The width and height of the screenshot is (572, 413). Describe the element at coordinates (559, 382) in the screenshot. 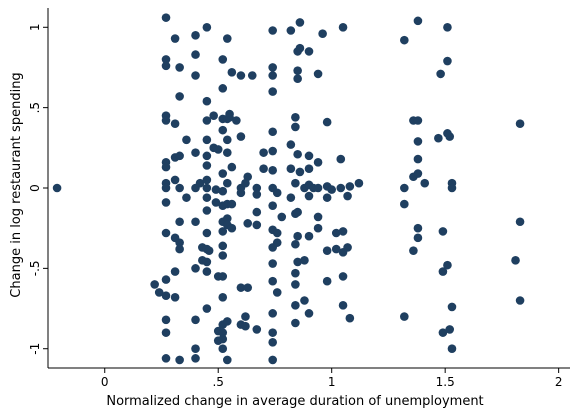

I see `x-tick-label: 2` at that location.